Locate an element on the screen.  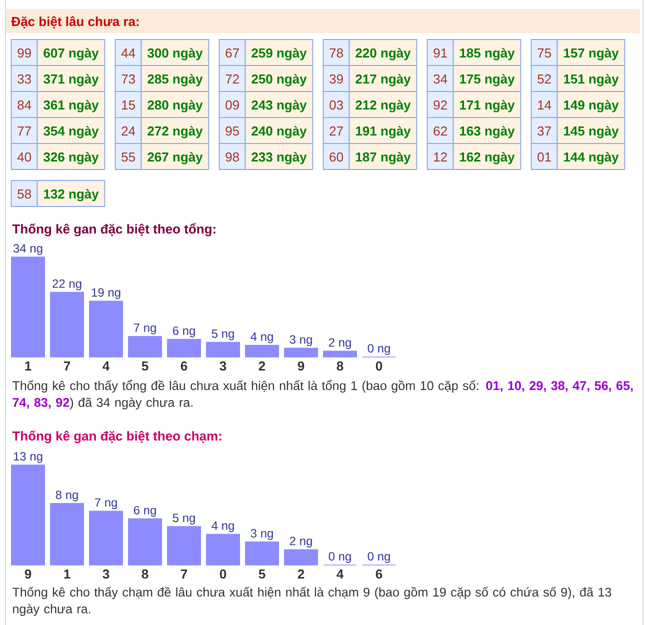
text: 162 ngày is located at coordinates (487, 158).